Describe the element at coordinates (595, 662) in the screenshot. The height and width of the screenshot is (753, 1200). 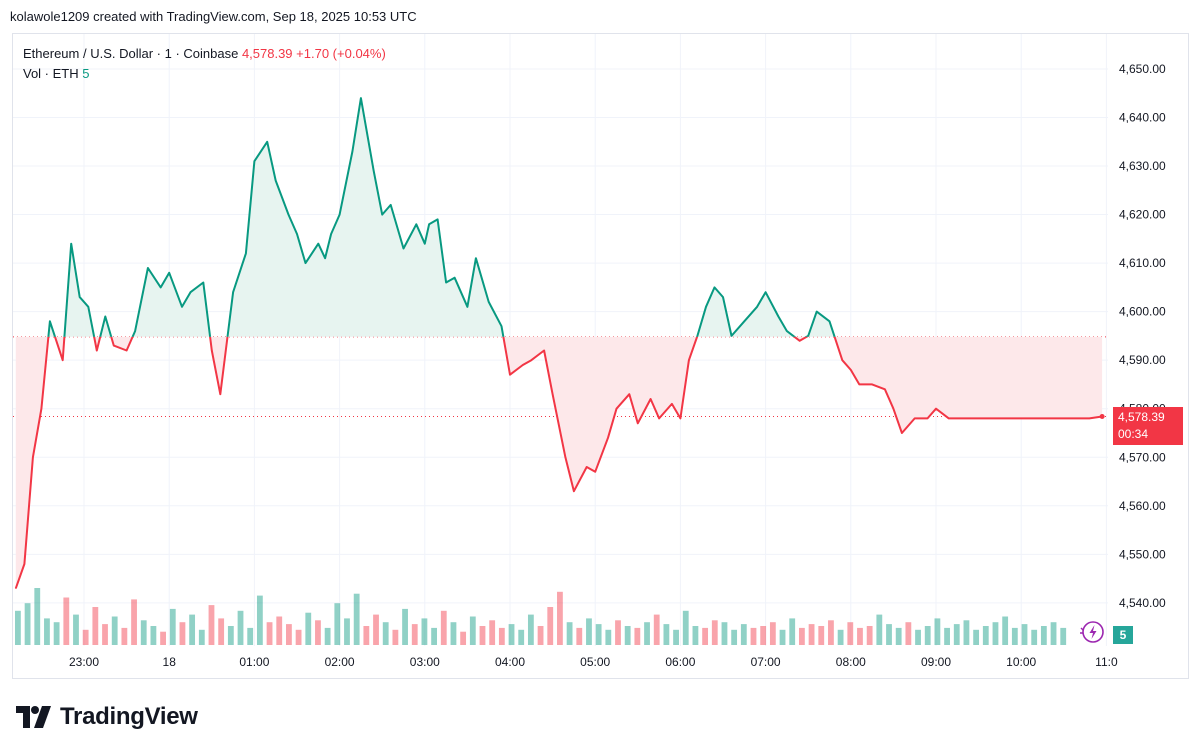
I see `x-tick-label: 05:00` at that location.